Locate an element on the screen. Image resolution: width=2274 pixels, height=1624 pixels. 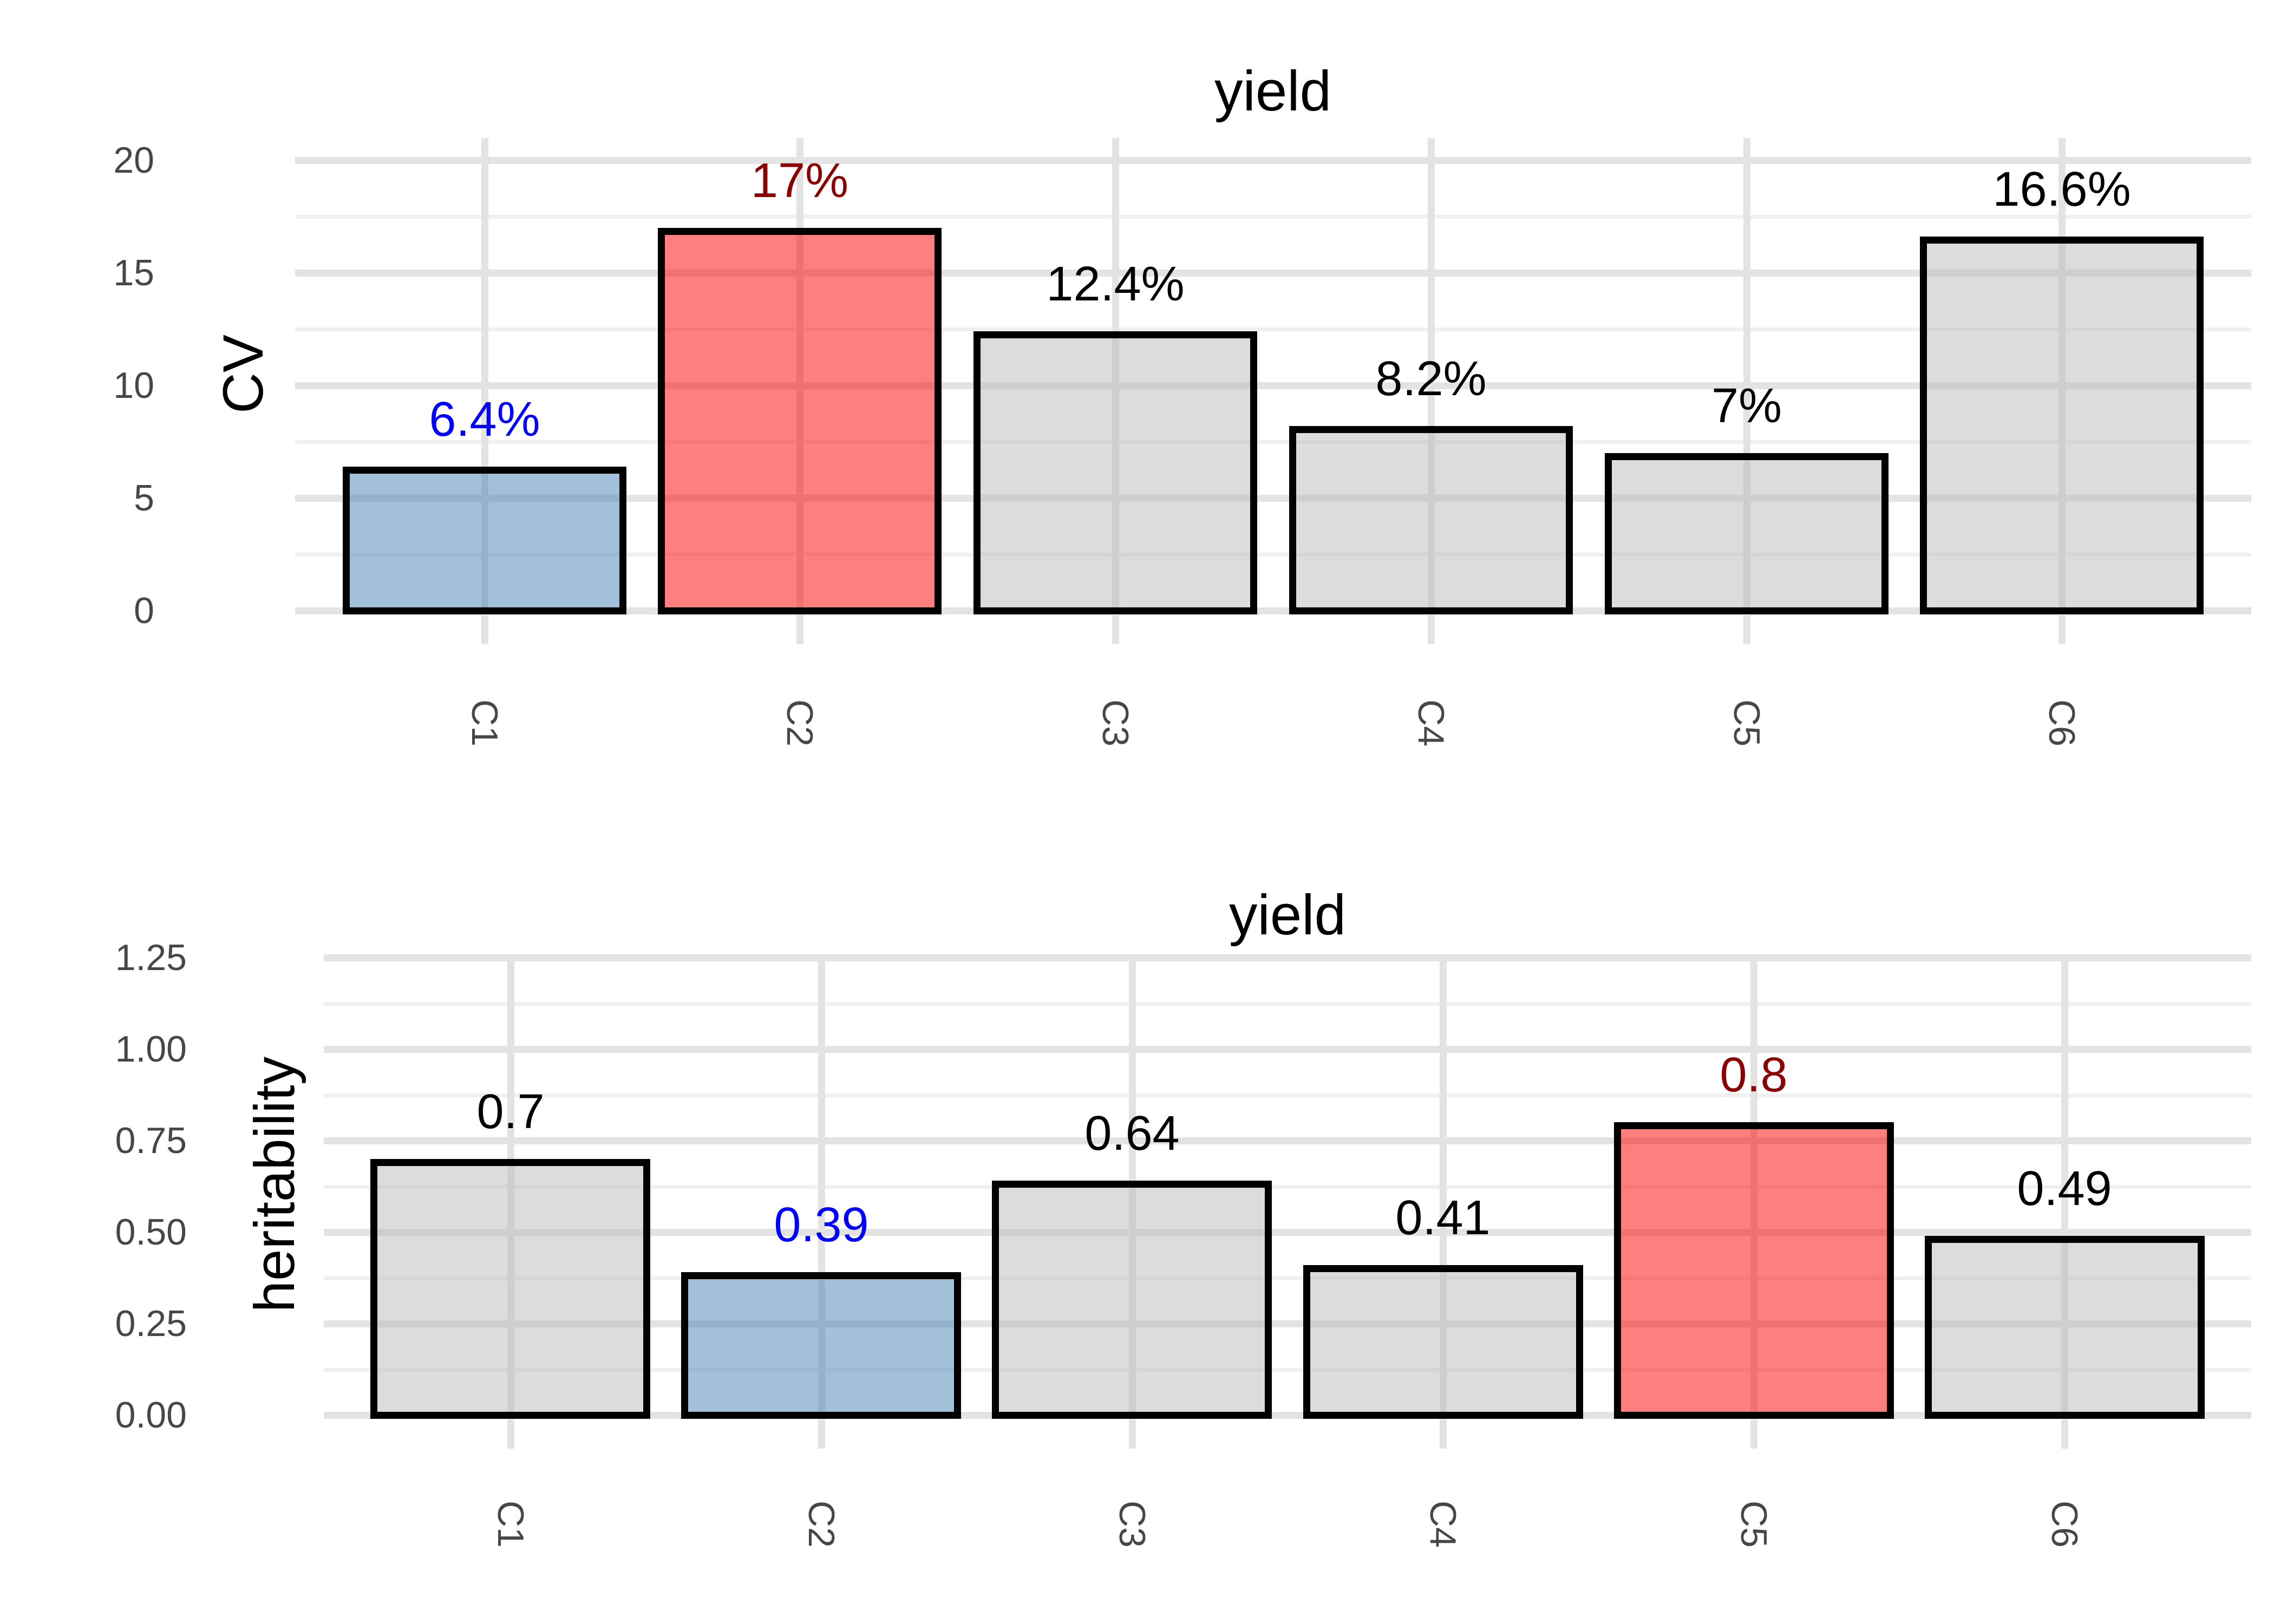
y-tick-label: 1.25 is located at coordinates (151, 957).